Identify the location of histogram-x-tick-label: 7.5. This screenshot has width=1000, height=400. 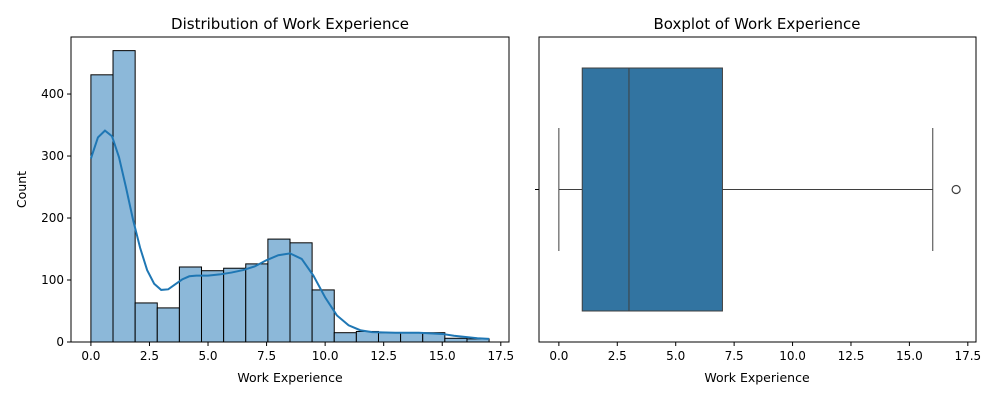
(266, 356).